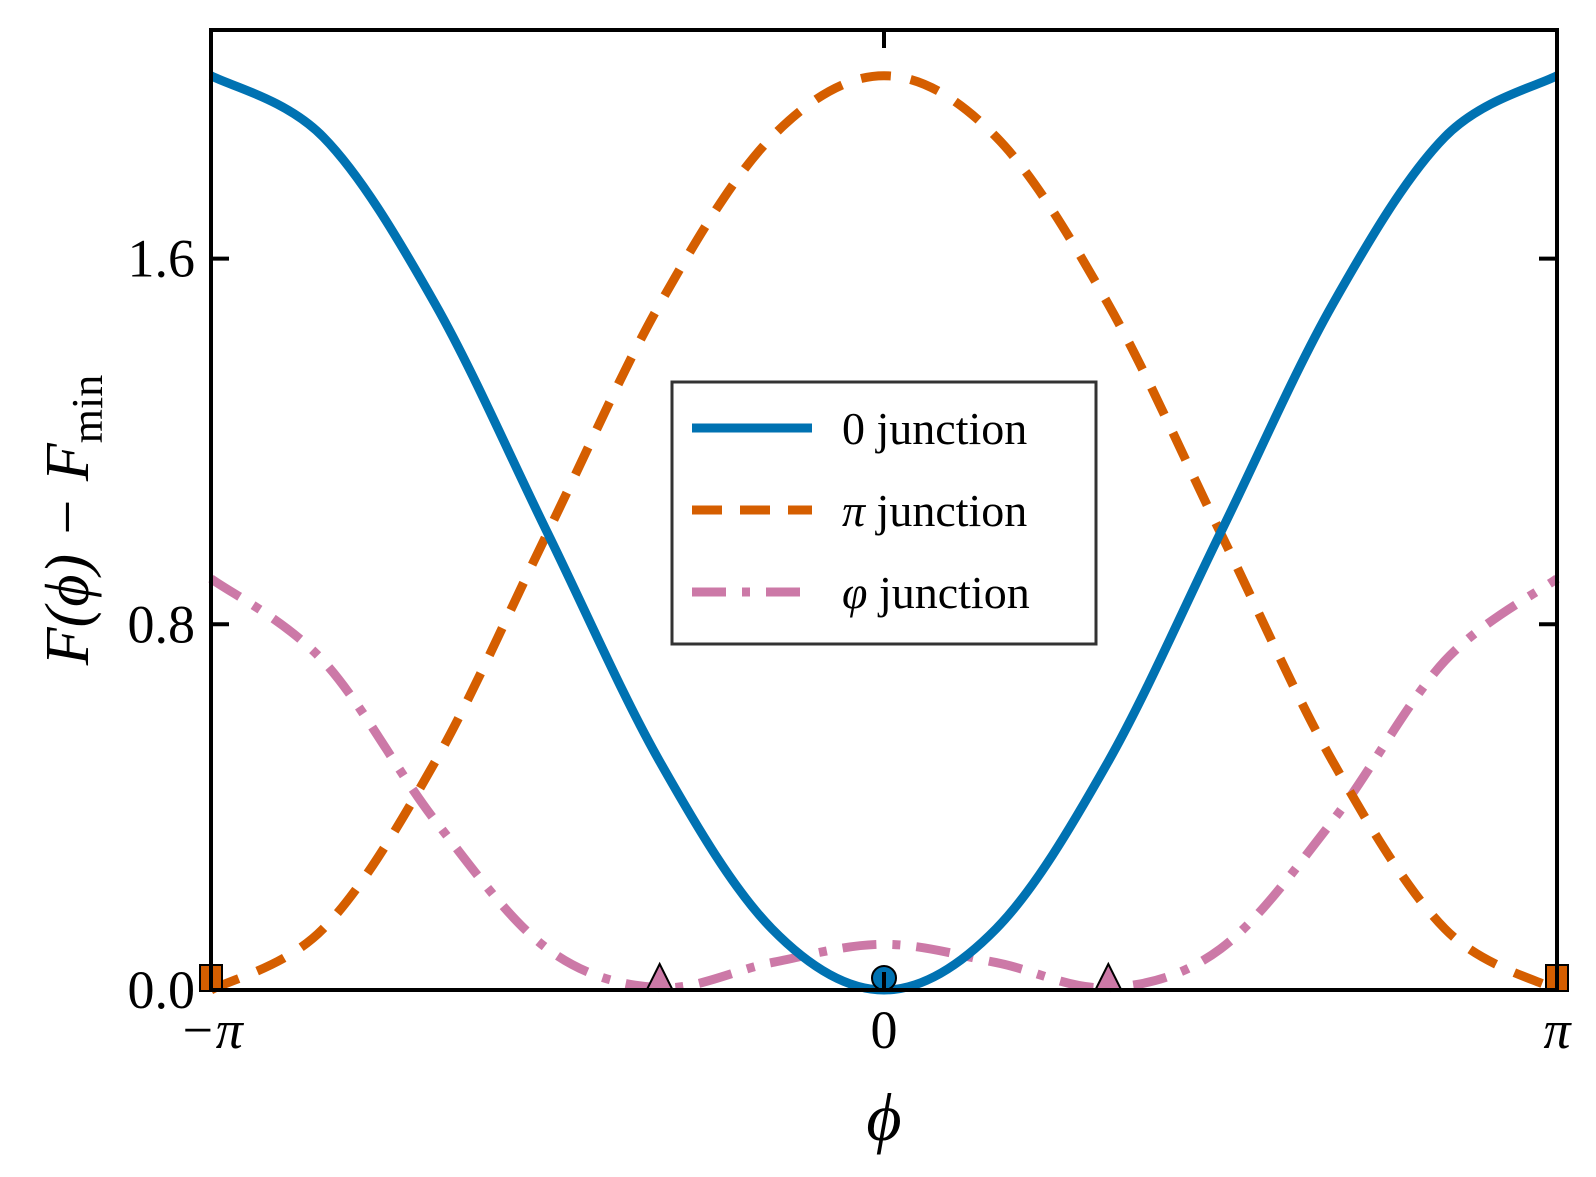 The image size is (1596, 1177). I want to click on x-axis-label: ϕ, so click(883, 1117).